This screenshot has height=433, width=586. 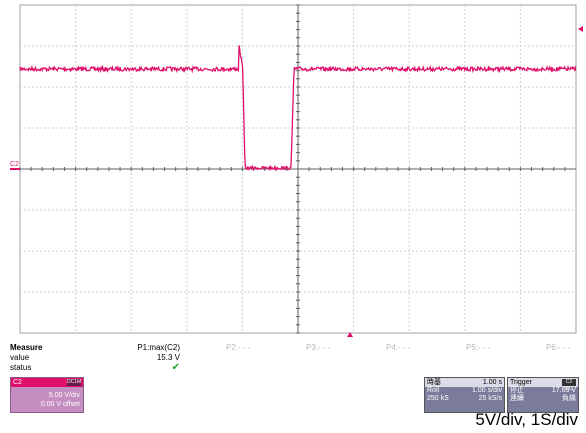 What do you see at coordinates (543, 385) in the screenshot?
I see `trigger-header: Trigger C2 DC` at bounding box center [543, 385].